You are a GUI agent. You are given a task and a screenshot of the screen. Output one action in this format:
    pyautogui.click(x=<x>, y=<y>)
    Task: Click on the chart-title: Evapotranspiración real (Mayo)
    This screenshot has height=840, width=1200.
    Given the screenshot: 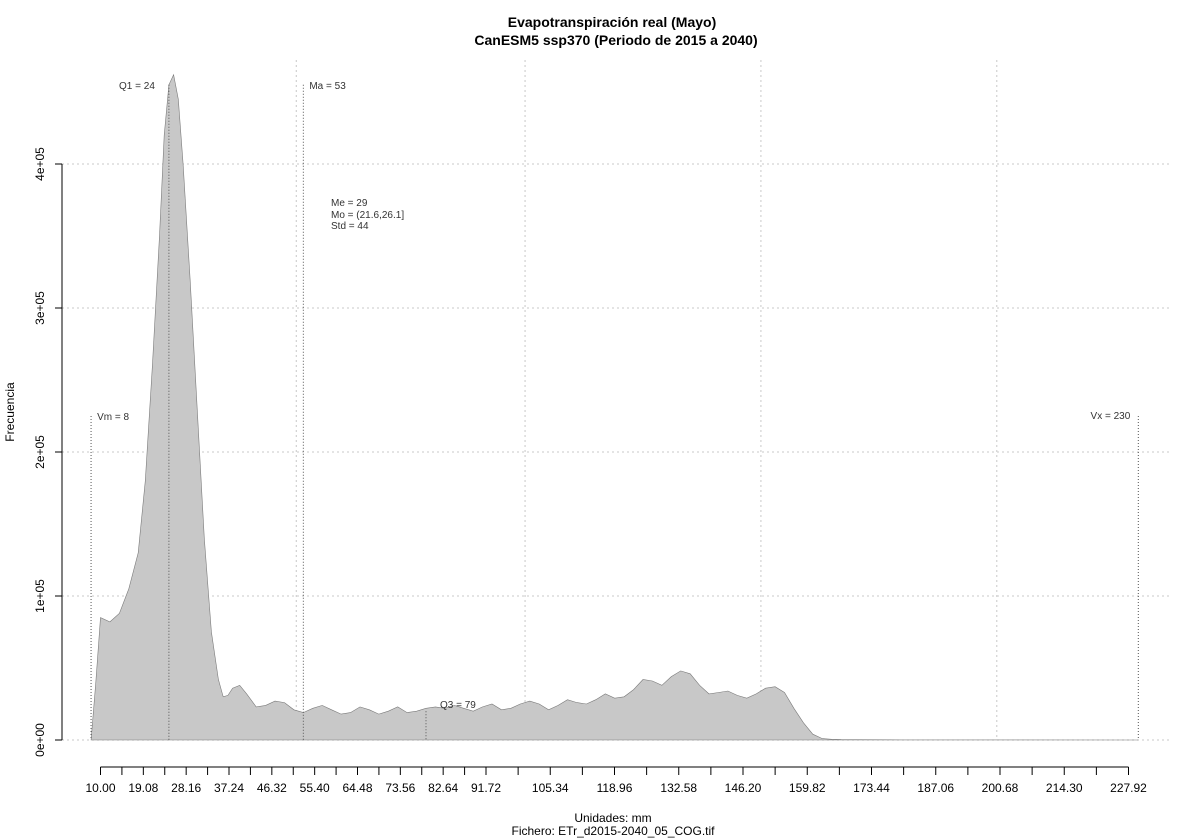 What is the action you would take?
    pyautogui.click(x=612, y=22)
    